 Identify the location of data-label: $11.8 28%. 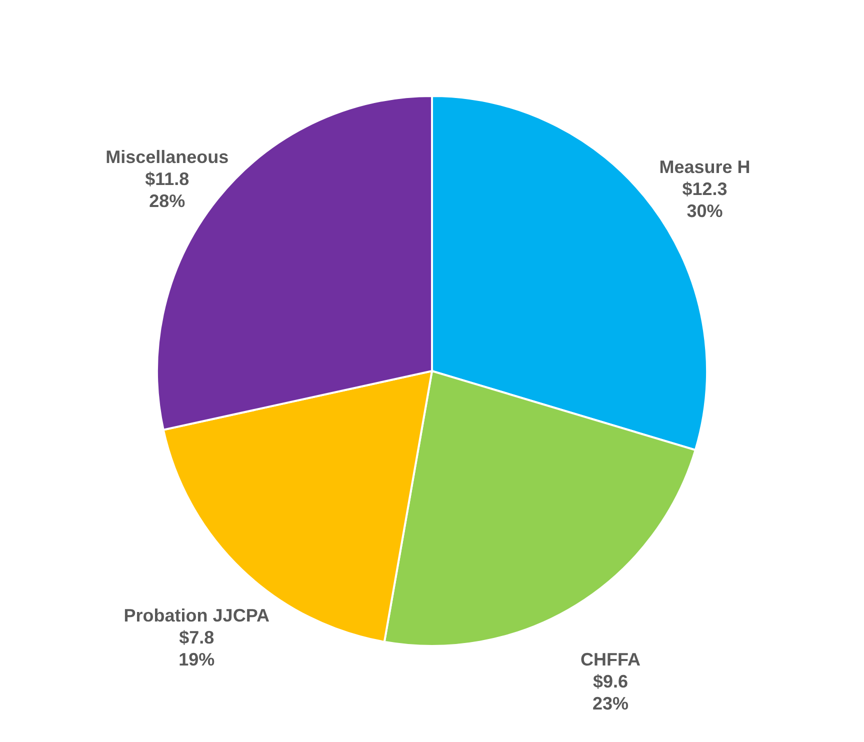
(167, 189).